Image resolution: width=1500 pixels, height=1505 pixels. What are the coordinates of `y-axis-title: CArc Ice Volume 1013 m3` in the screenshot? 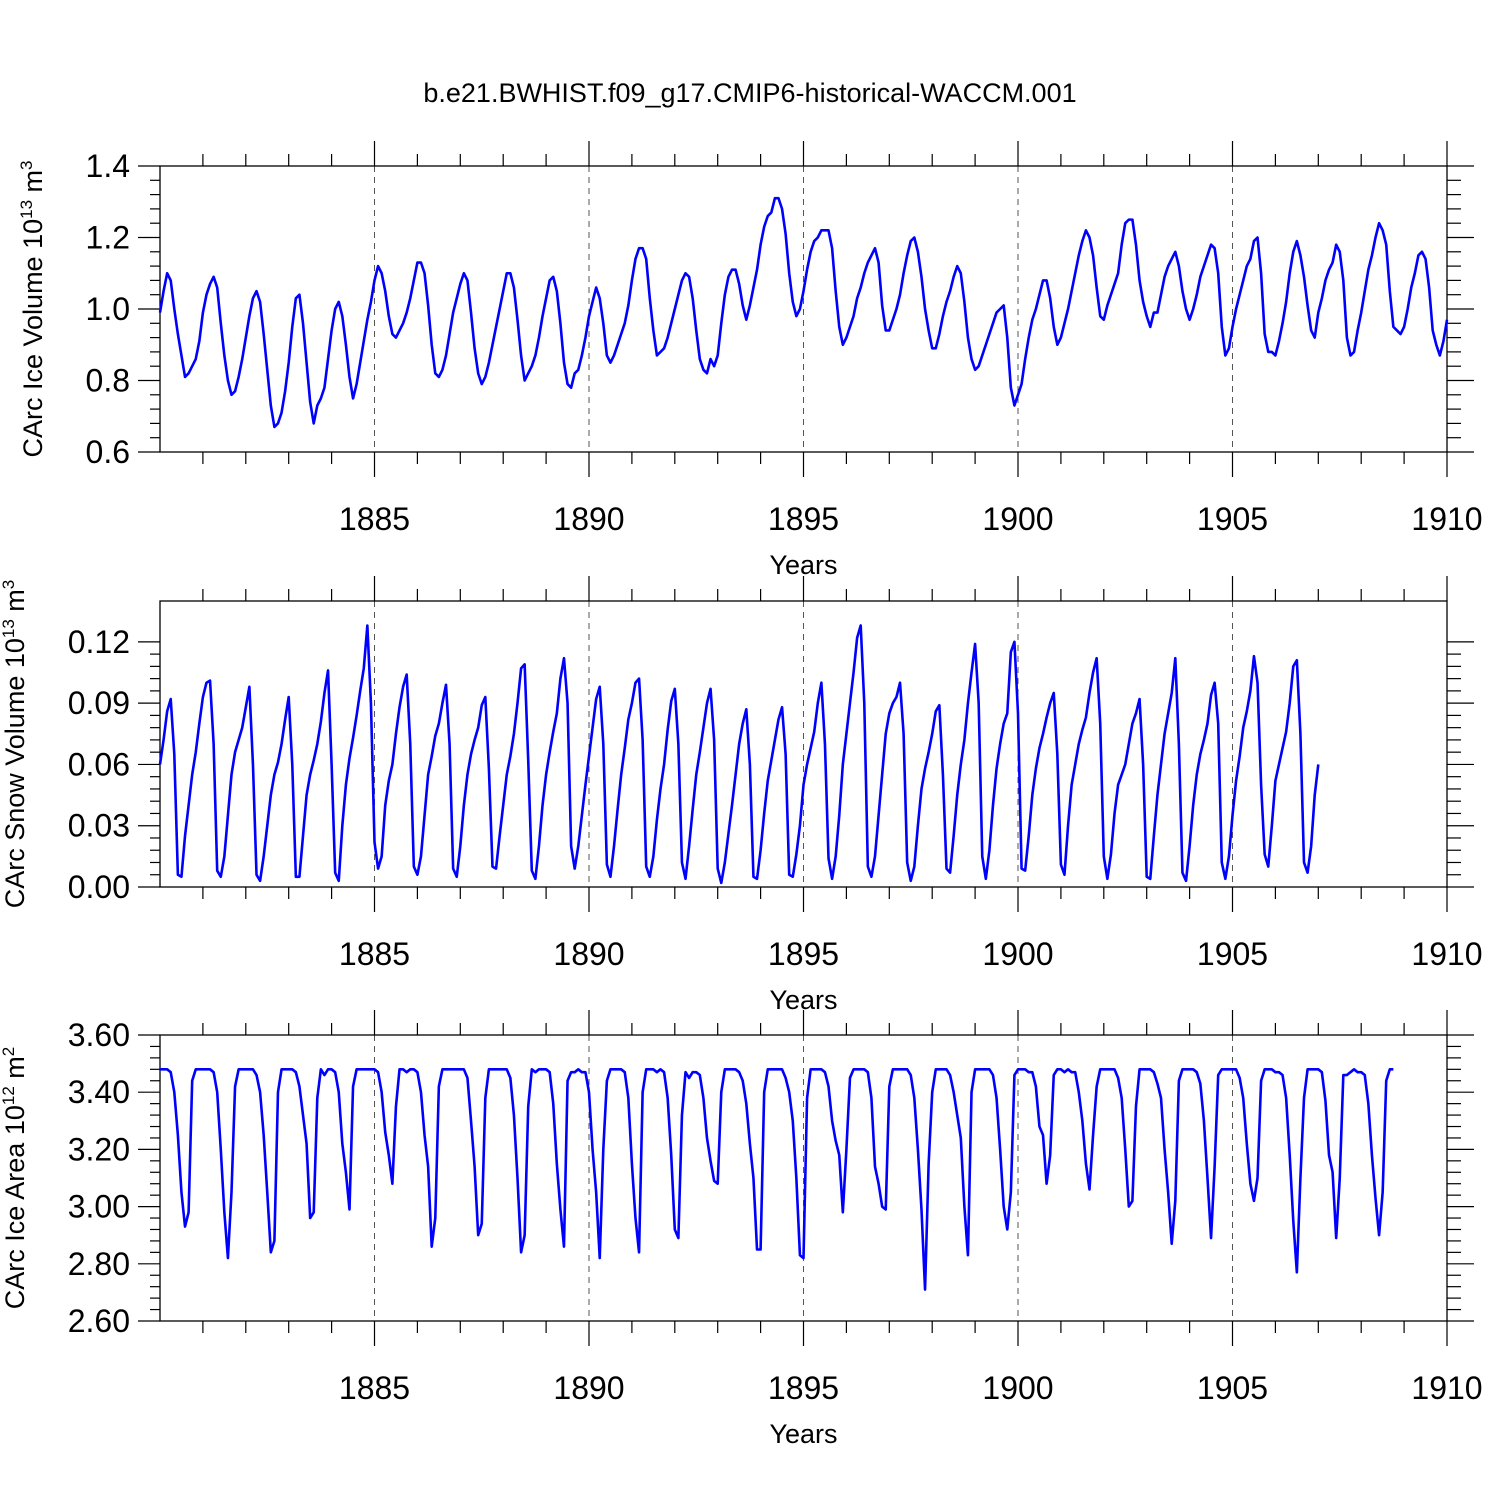 It's located at (32, 308).